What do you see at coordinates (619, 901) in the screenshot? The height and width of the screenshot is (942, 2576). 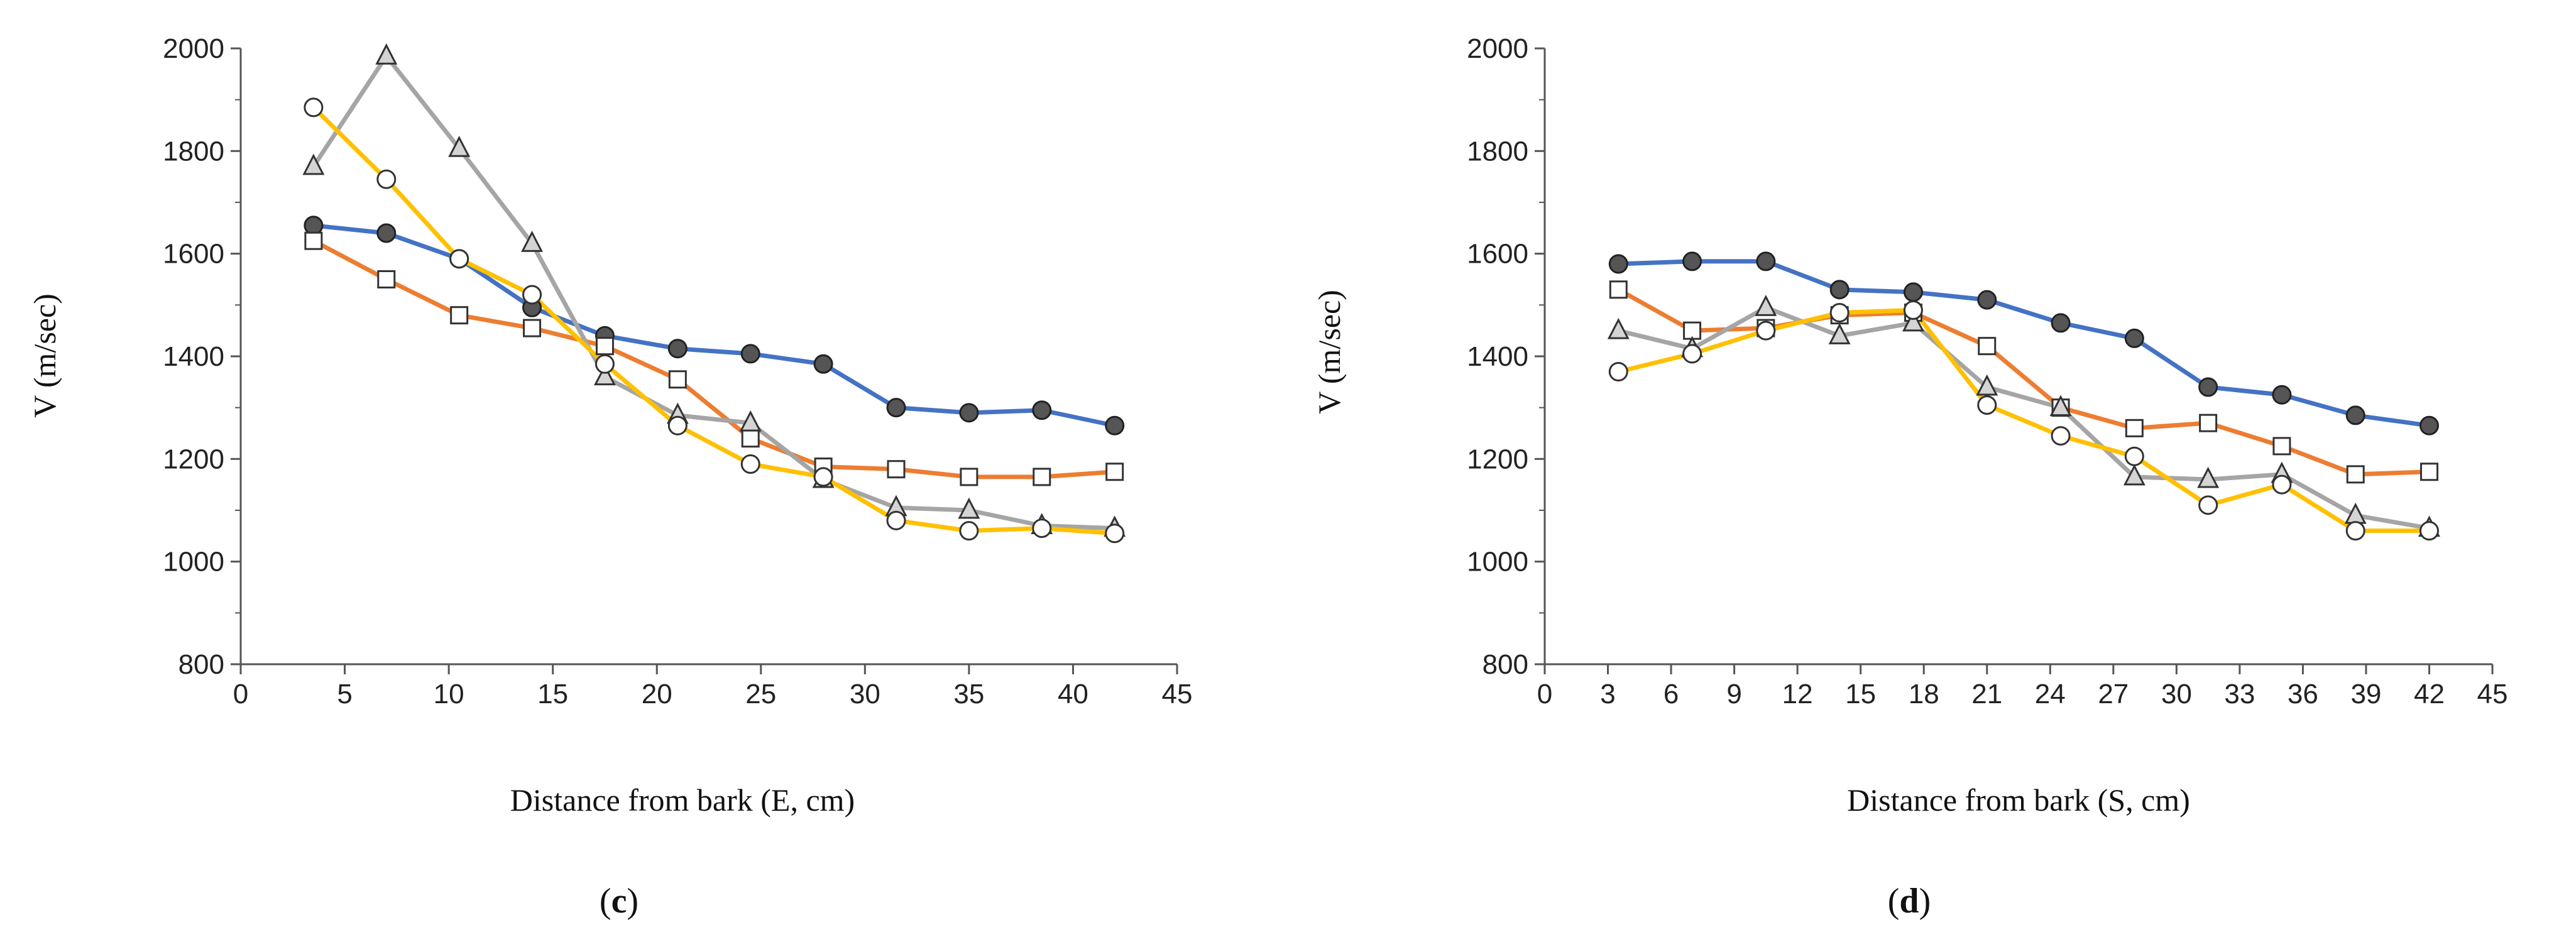 I see `panel-label: (c)` at bounding box center [619, 901].